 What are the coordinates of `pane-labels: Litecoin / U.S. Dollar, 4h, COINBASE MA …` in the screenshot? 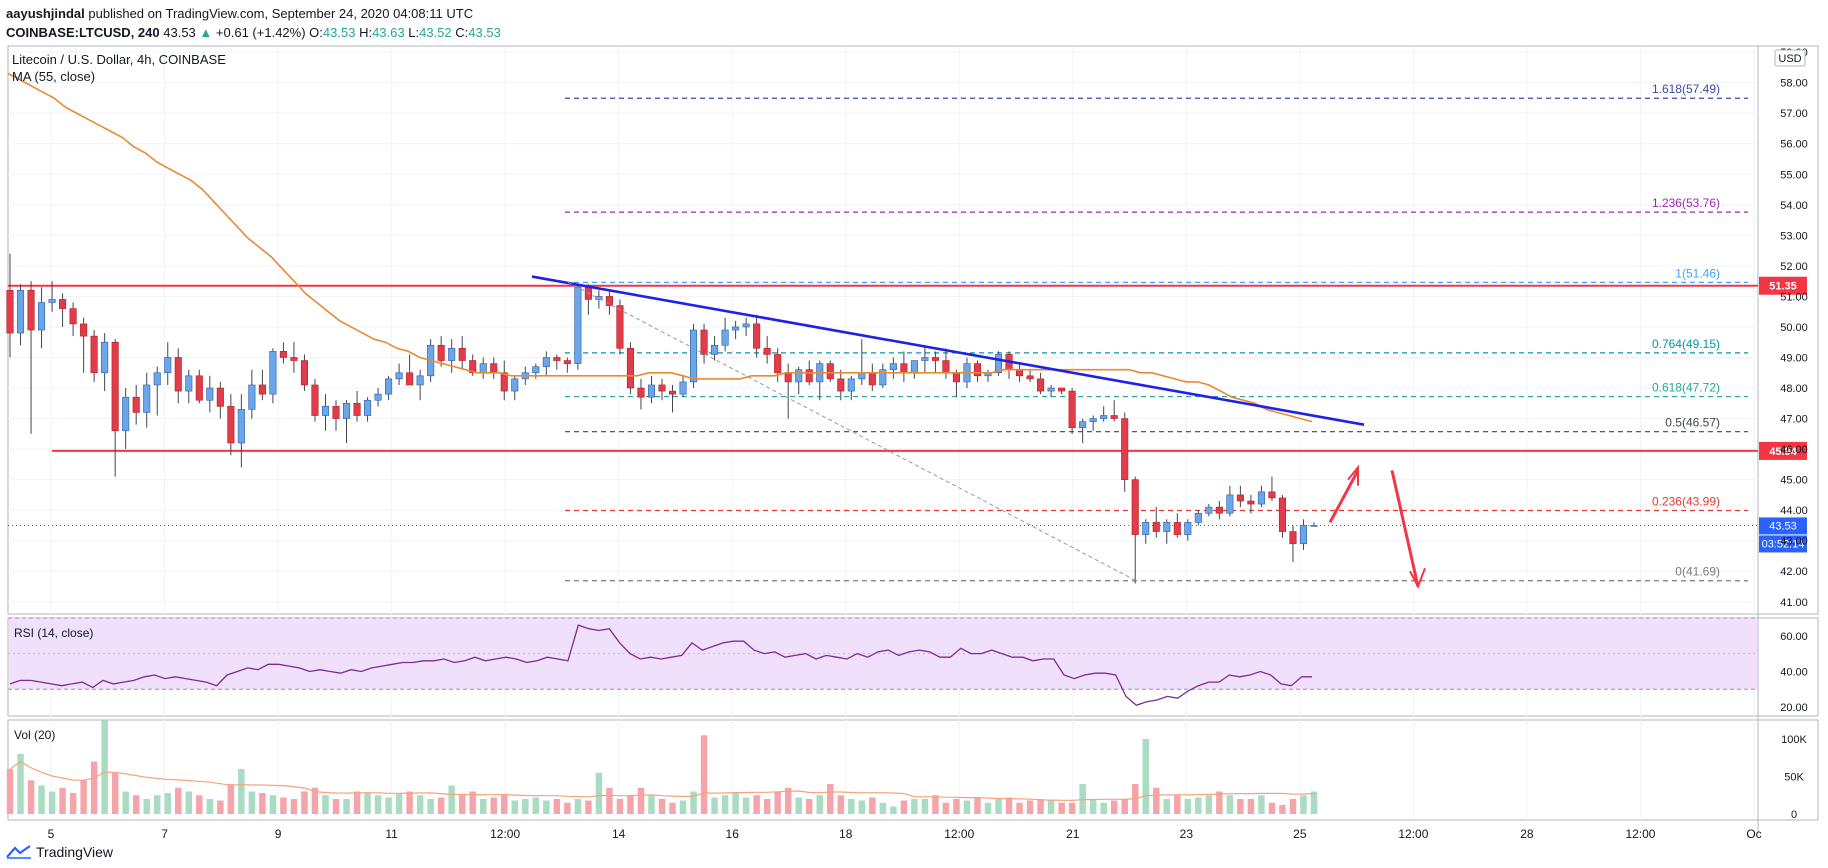 It's located at (119, 397).